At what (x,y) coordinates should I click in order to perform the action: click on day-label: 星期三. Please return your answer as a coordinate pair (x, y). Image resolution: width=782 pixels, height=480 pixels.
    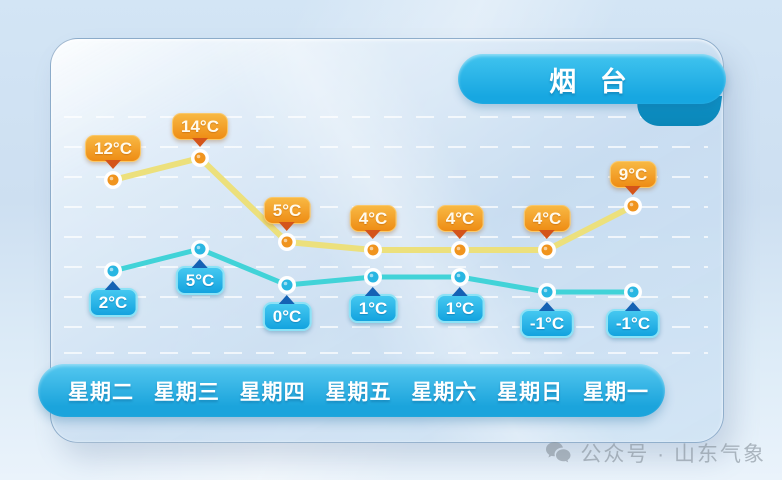
    Looking at the image, I should click on (186, 392).